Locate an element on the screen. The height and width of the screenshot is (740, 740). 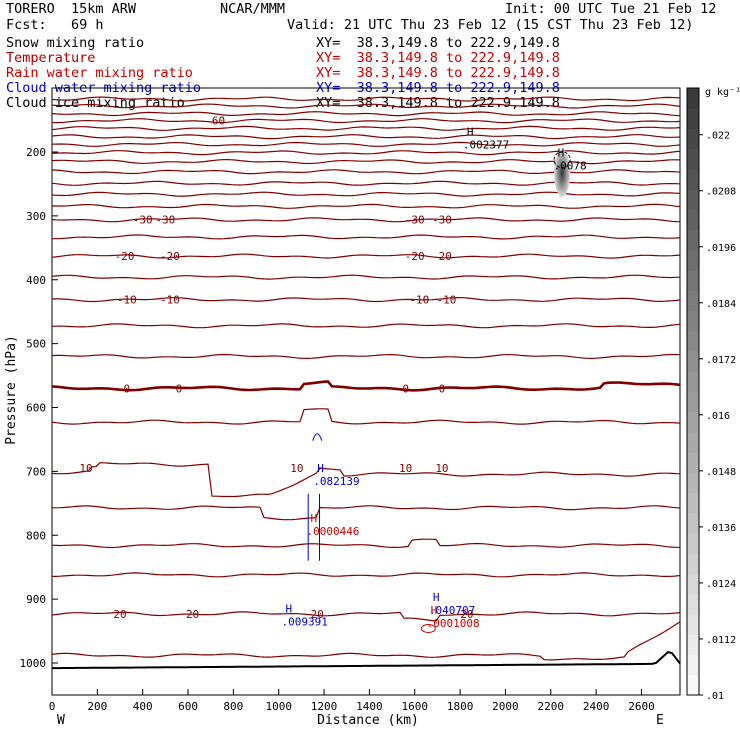
x-tick-label: 1600 is located at coordinates (414, 706).